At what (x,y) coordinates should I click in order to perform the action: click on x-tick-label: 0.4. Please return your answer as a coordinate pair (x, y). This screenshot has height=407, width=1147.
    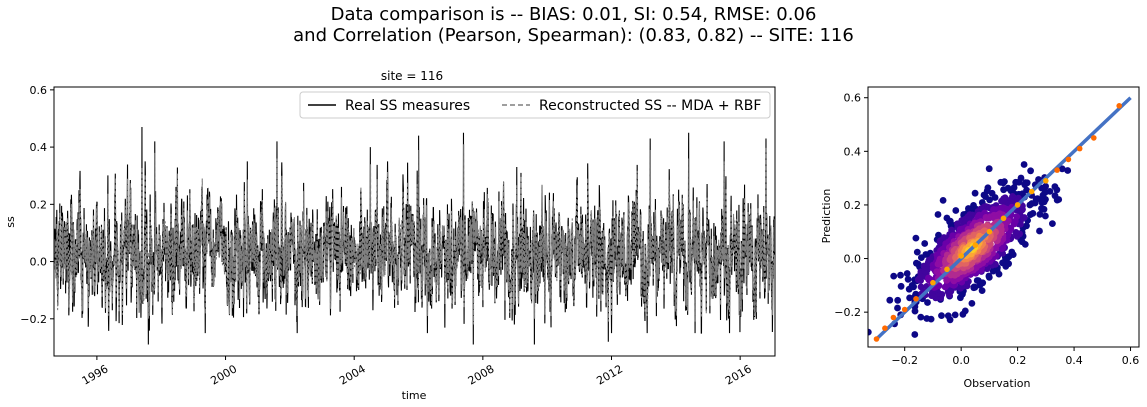
    Looking at the image, I should click on (1074, 360).